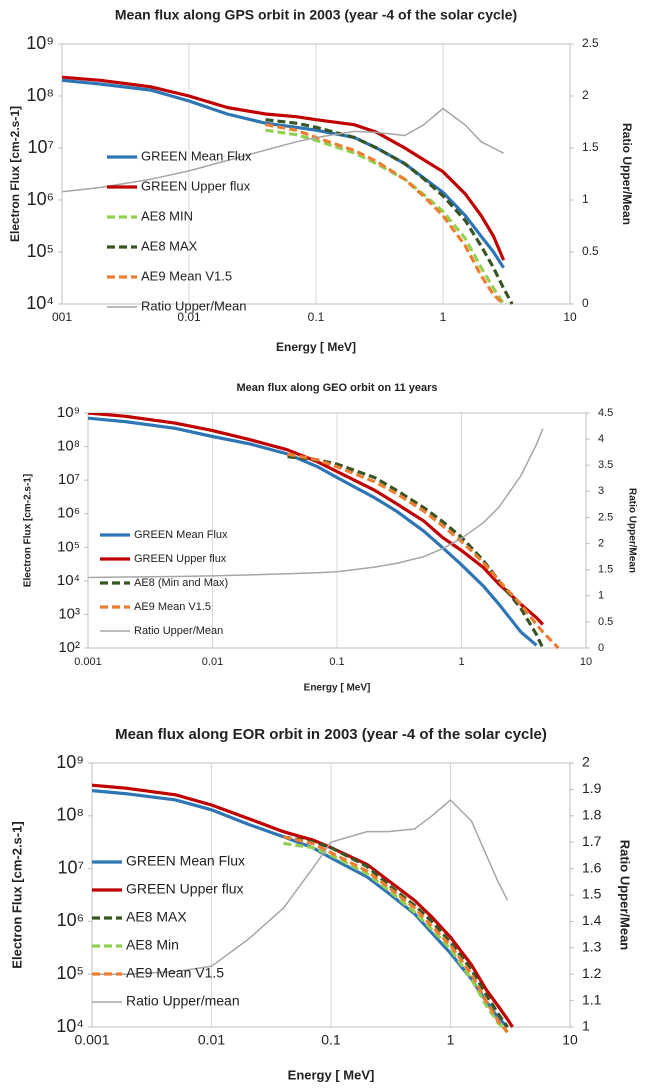 The height and width of the screenshot is (1088, 650). Describe the element at coordinates (592, 815) in the screenshot. I see `y2-tick-label: 1.8` at that location.